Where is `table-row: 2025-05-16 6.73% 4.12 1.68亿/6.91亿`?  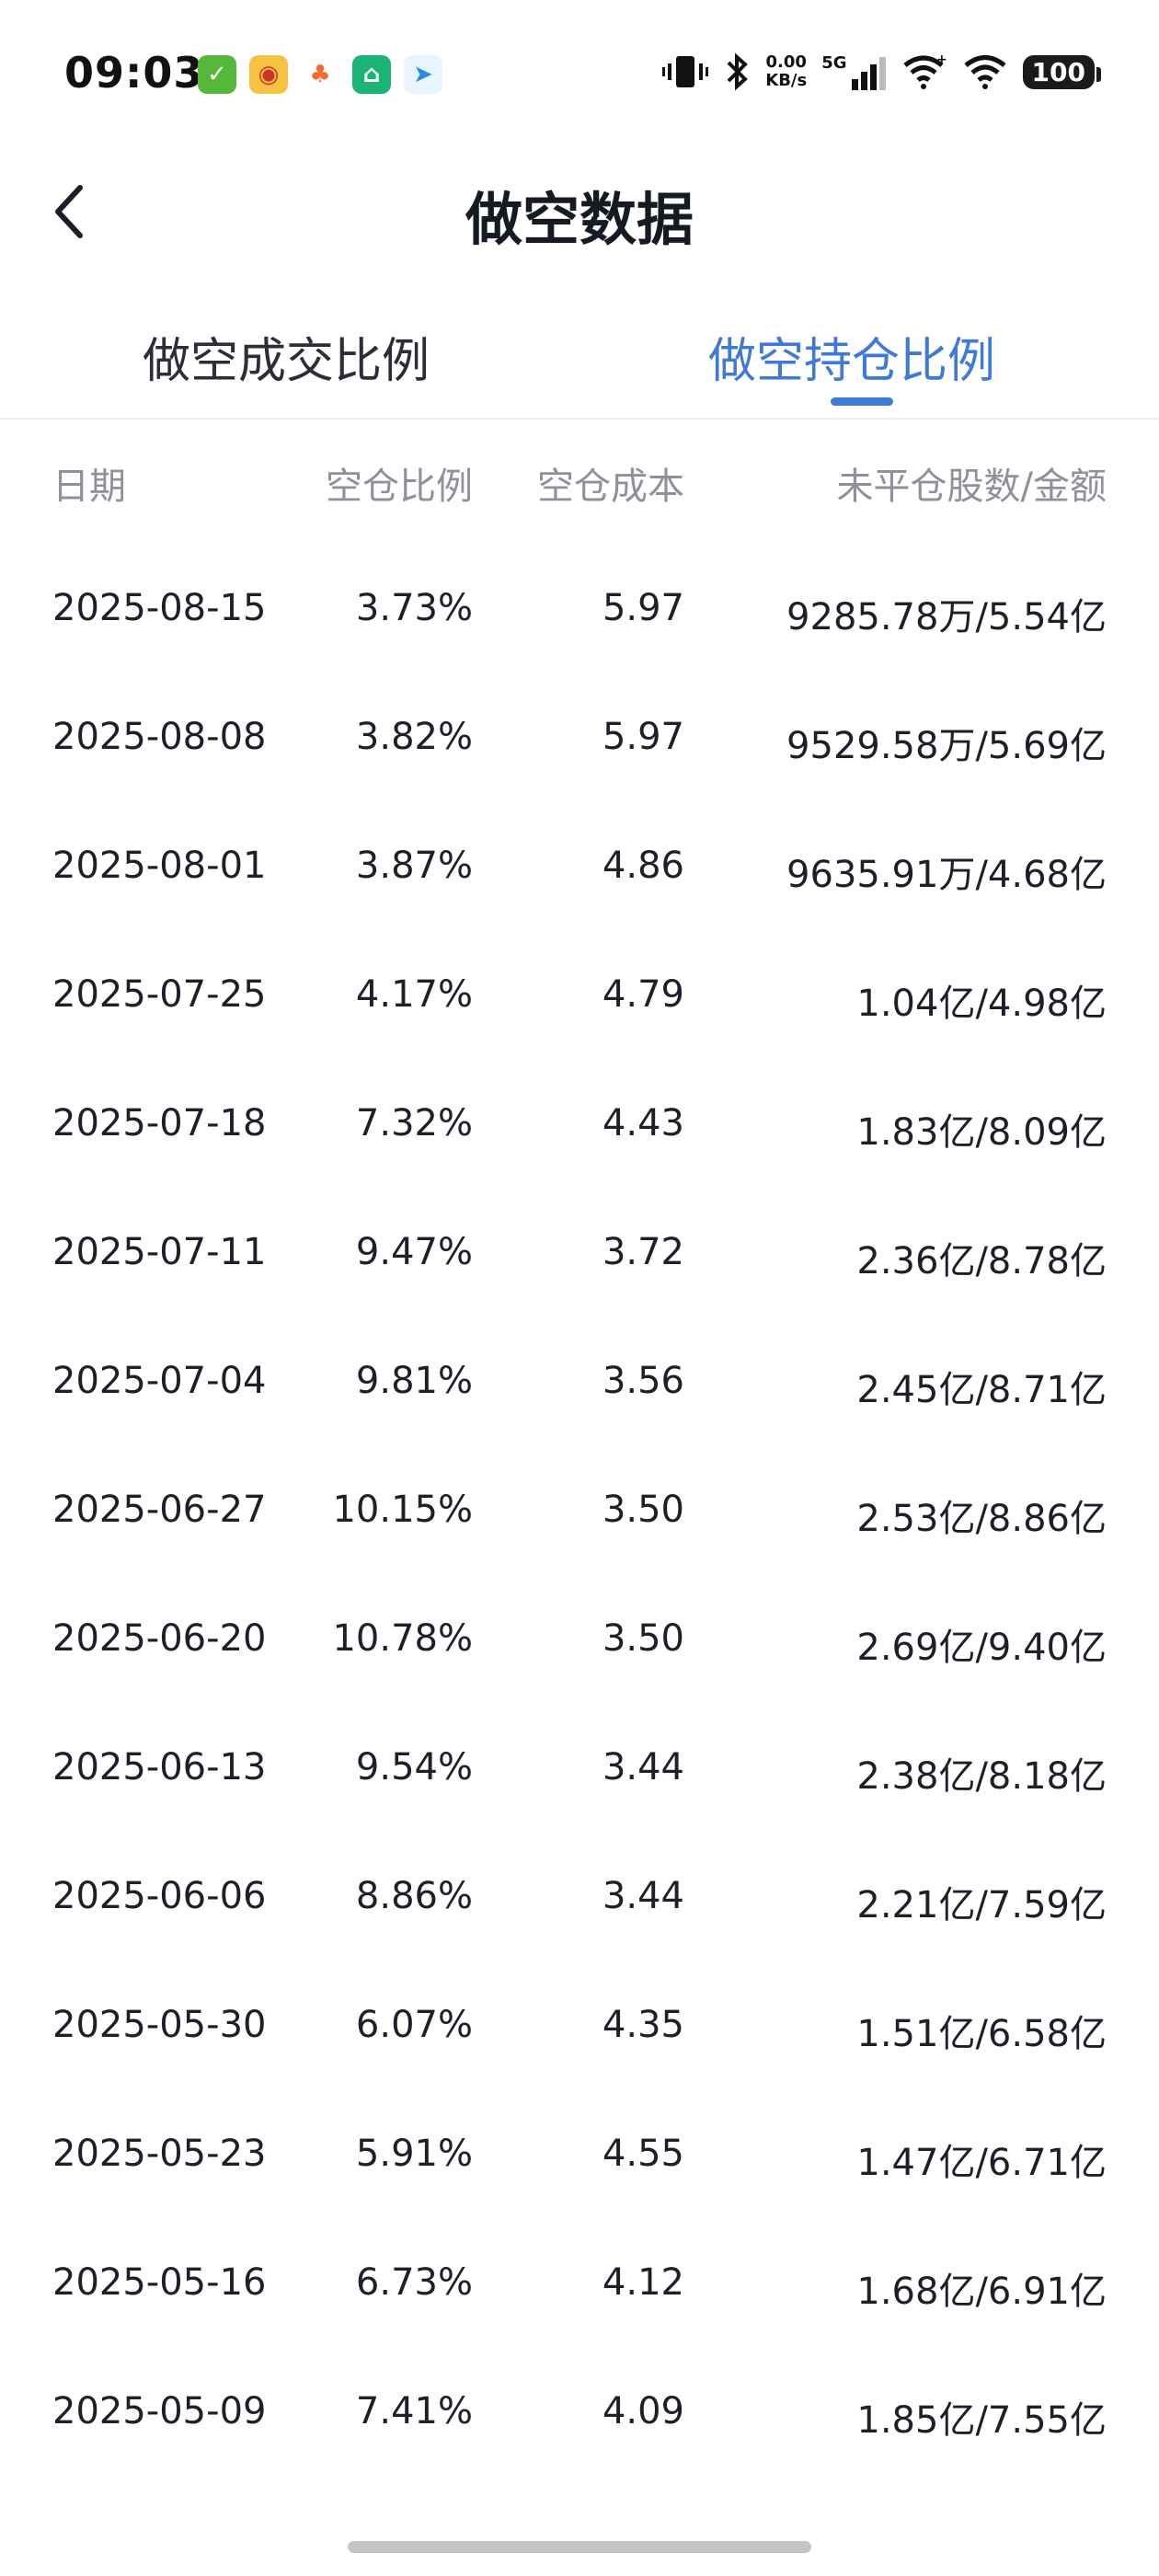
table-row: 2025-05-16 6.73% 4.12 1.68亿/6.91亿 is located at coordinates (579, 2289).